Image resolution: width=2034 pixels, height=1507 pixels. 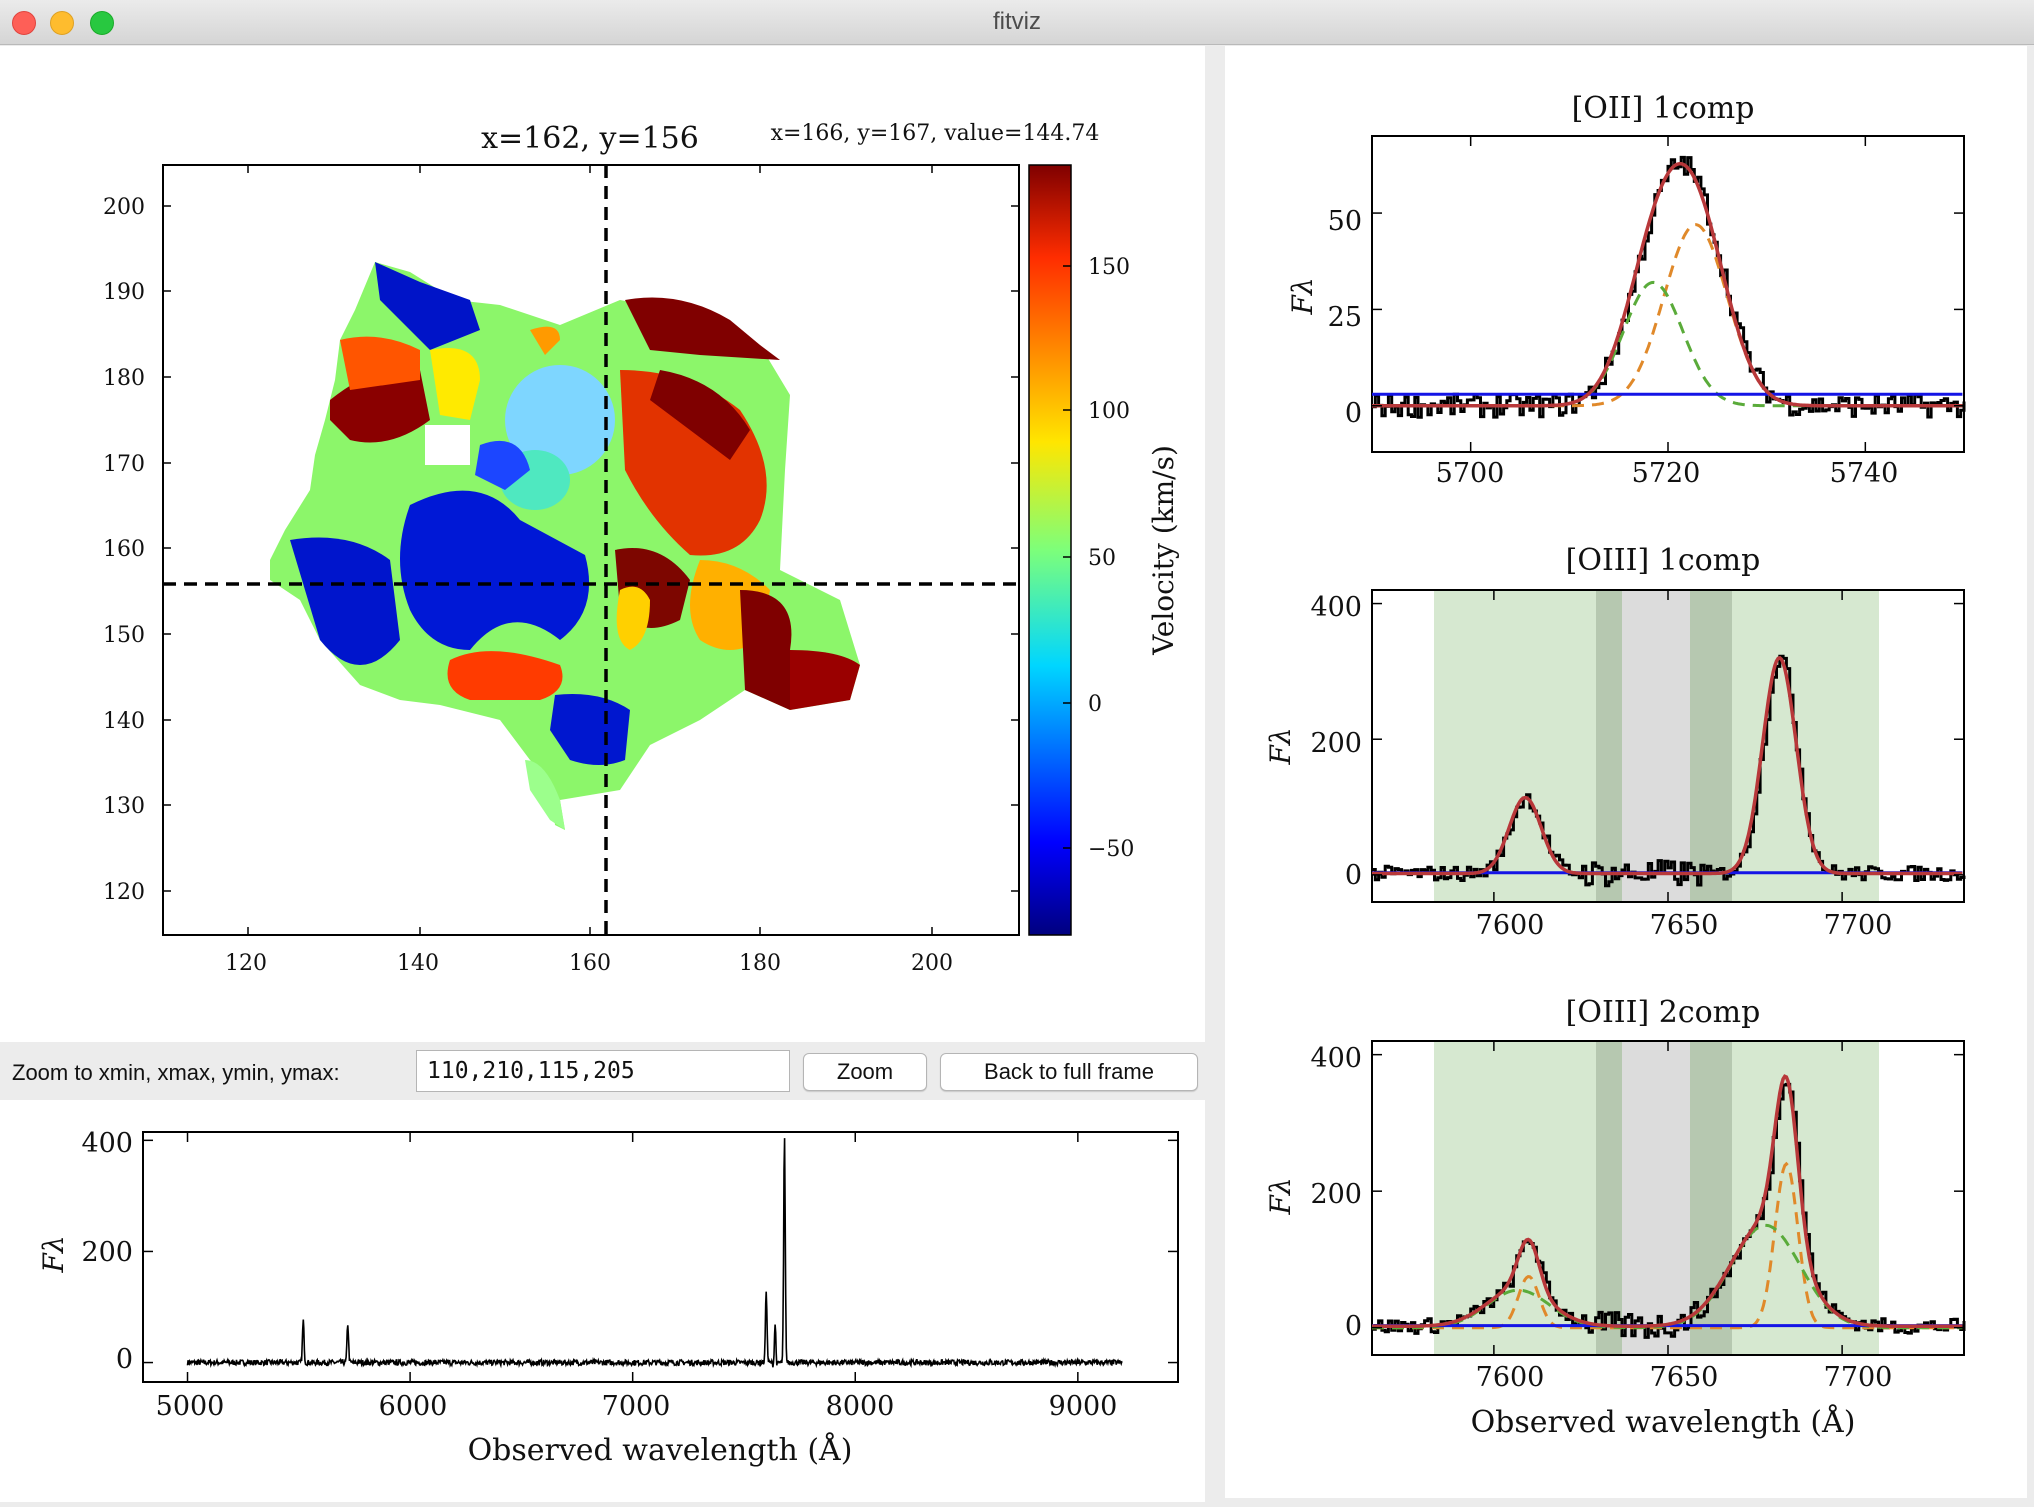 What do you see at coordinates (1050, 550) in the screenshot?
I see `colorbar` at bounding box center [1050, 550].